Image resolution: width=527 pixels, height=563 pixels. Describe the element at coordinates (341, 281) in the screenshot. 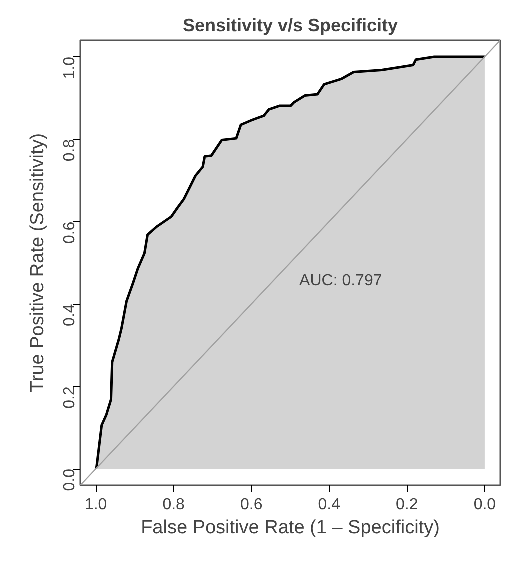

I see `annotation: AUC: 0.797` at that location.